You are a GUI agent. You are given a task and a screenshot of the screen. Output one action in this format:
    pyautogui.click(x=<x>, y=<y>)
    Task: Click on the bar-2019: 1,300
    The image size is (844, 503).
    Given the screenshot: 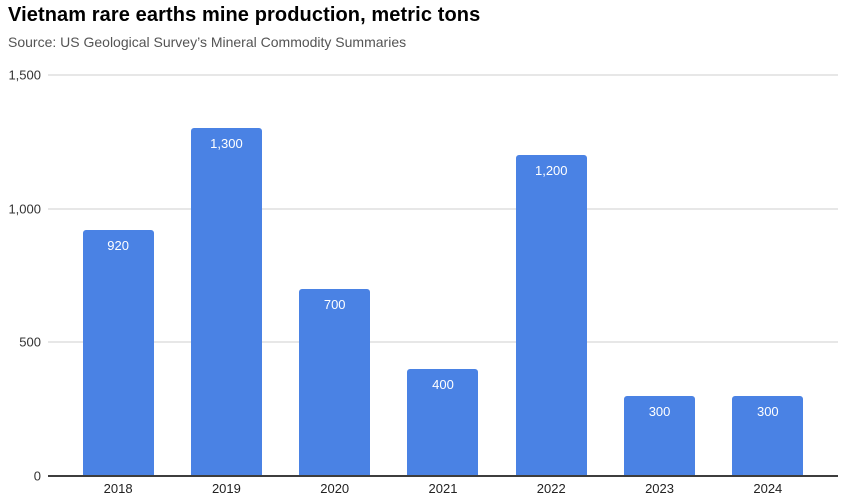 What is the action you would take?
    pyautogui.click(x=226, y=302)
    